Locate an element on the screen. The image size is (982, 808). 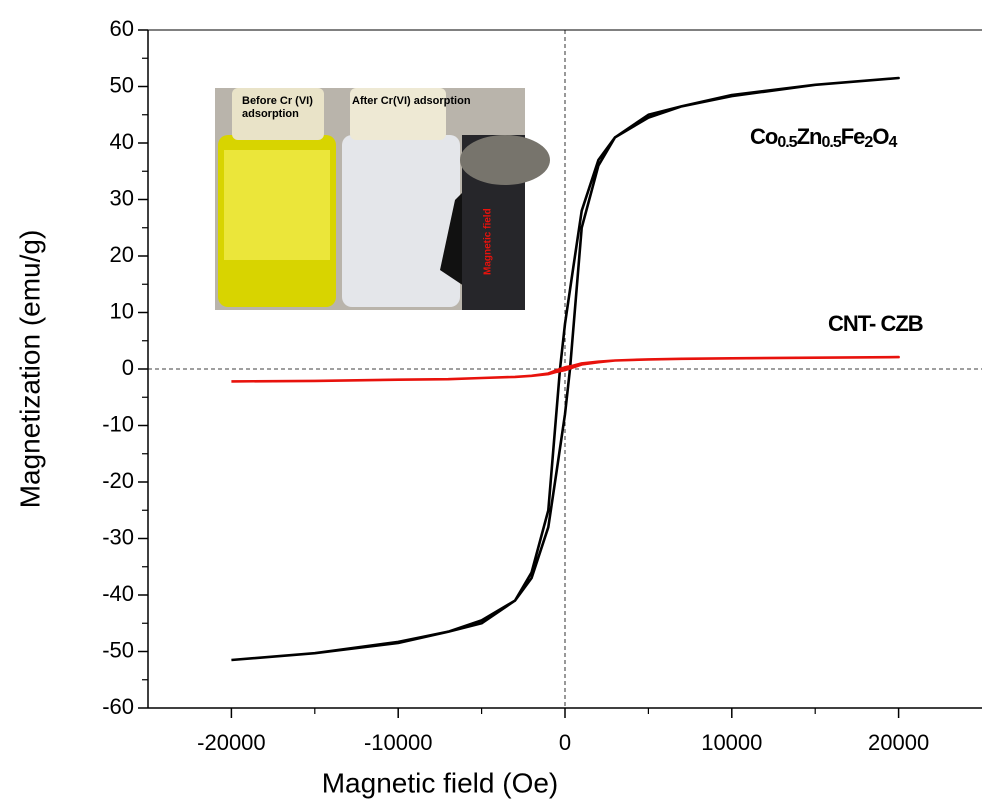
clear-vial is located at coordinates (401, 221).